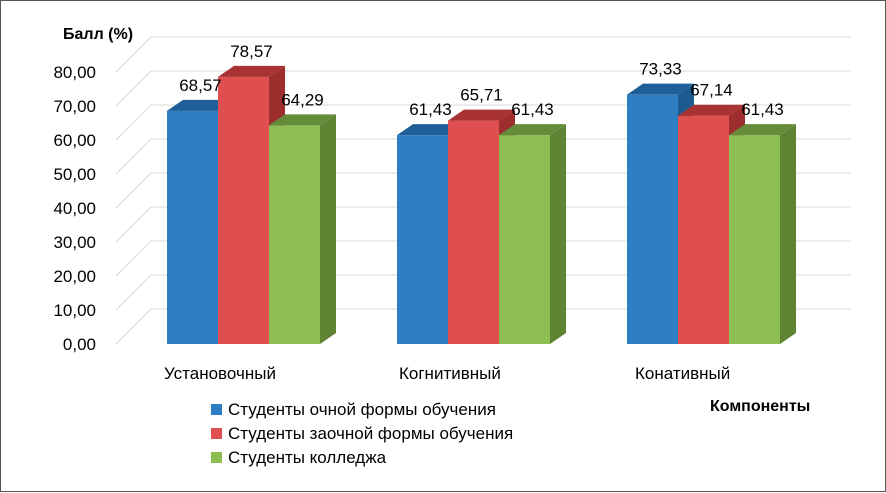 The image size is (886, 493). I want to click on y-tick-label: 20,00, so click(74, 276).